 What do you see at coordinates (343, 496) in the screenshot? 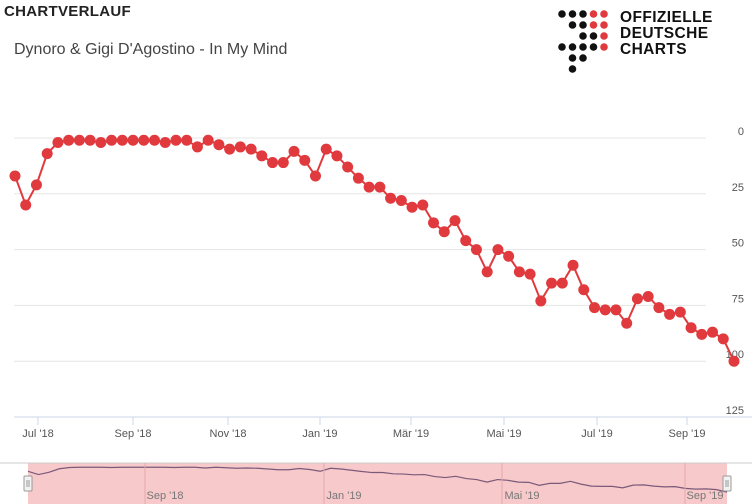
I see `navigator-tick-label: Jan '19` at bounding box center [343, 496].